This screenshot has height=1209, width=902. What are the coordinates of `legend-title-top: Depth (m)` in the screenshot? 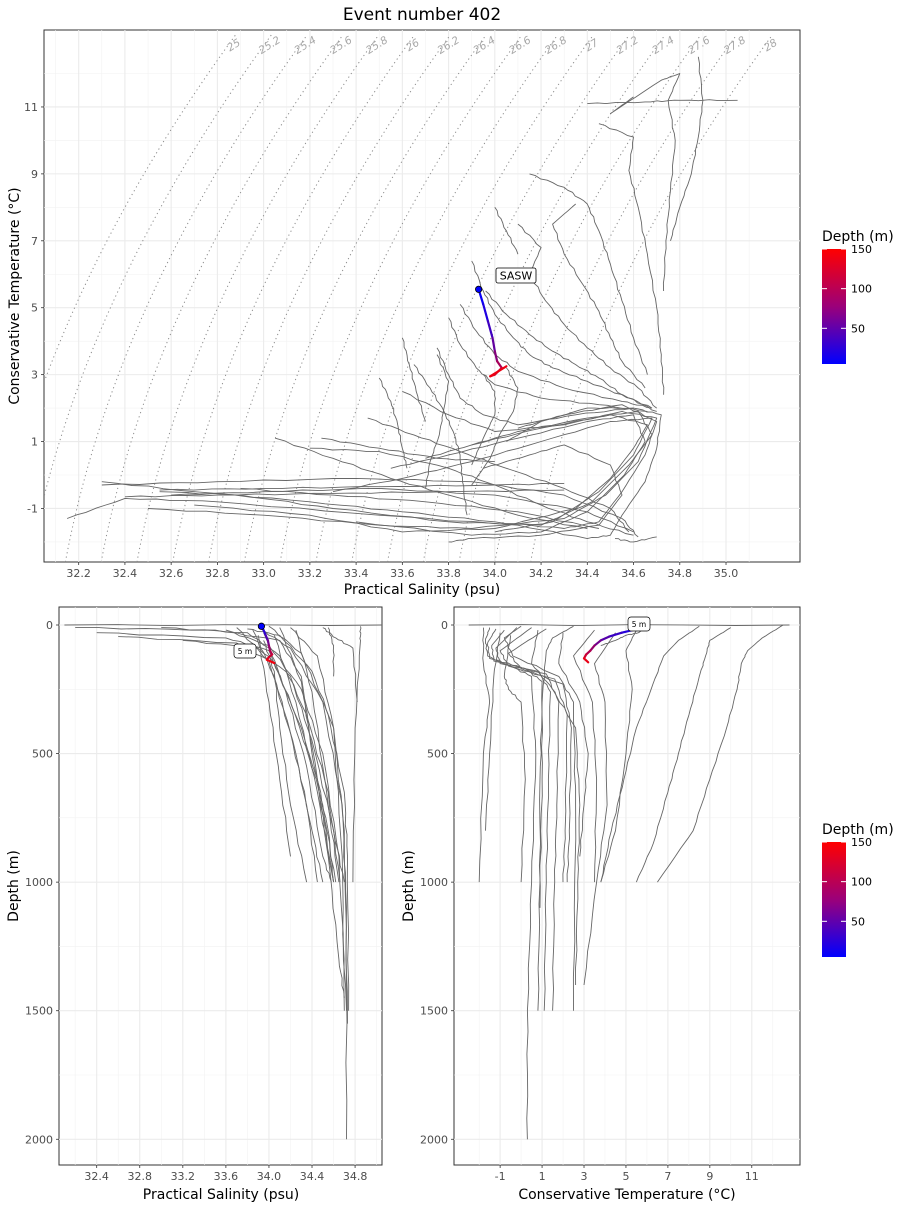 It's located at (858, 237).